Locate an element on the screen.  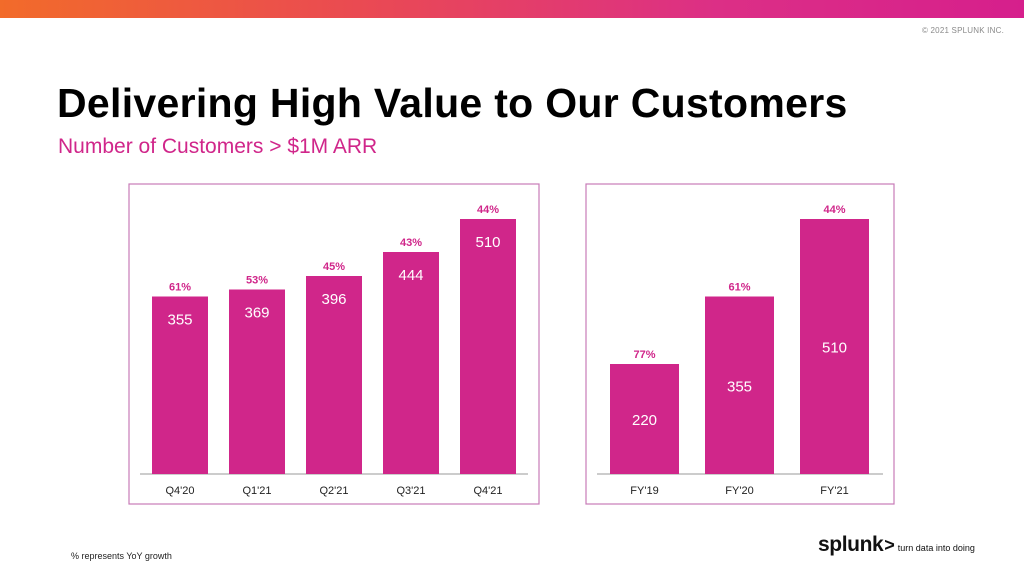
chevron-right-icon: > is located at coordinates (889, 545).